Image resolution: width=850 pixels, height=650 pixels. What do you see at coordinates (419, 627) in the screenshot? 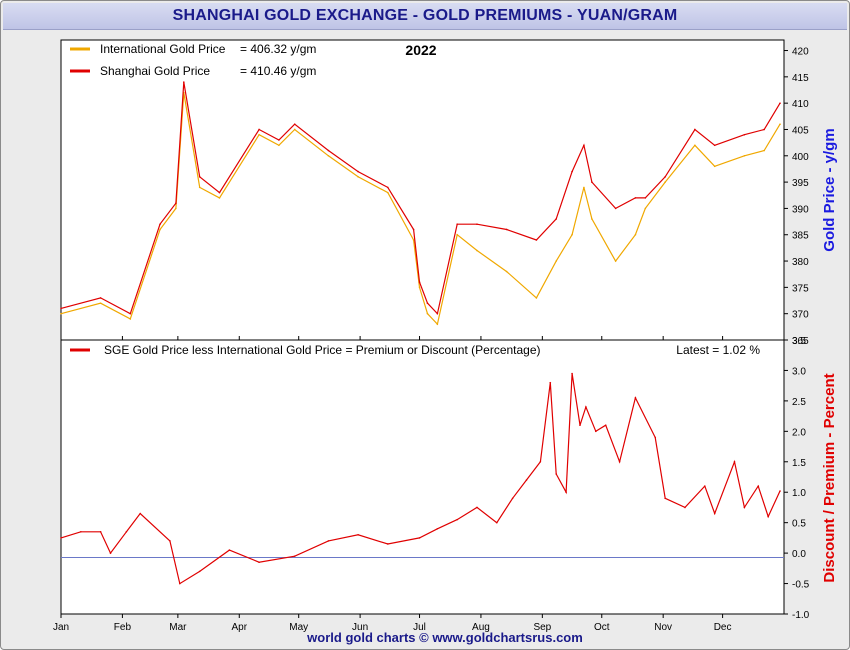
I see `x-tick-label: Jul` at bounding box center [419, 627].